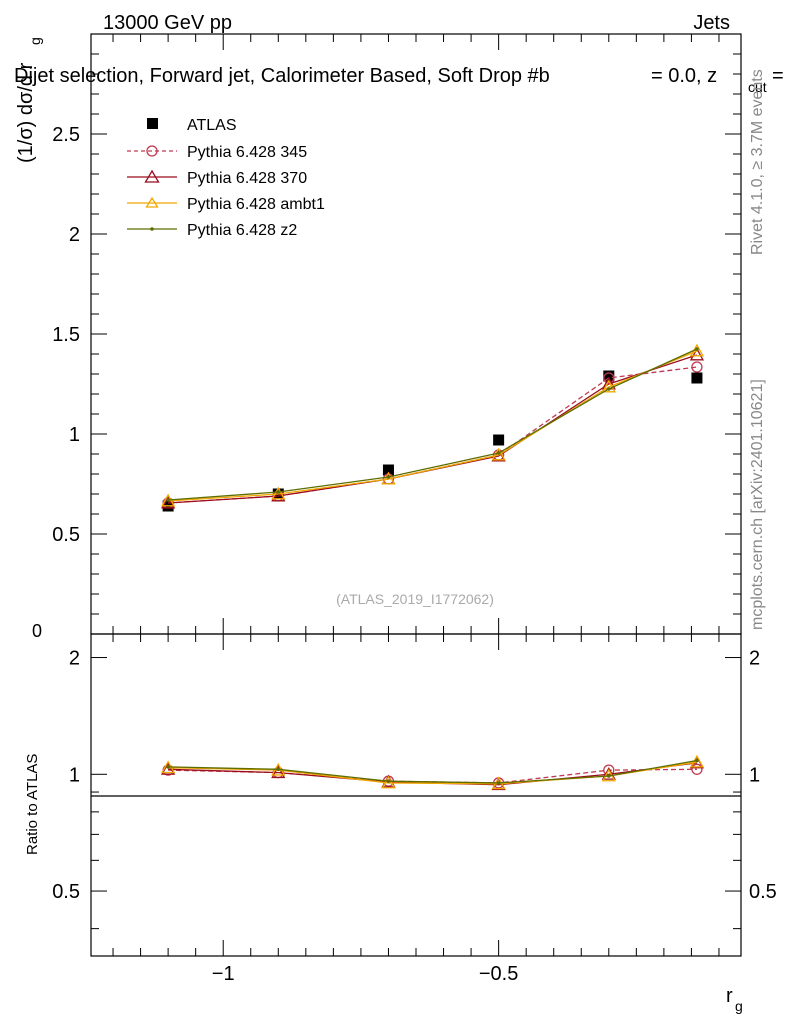 This screenshot has width=786, height=1024. What do you see at coordinates (66, 135) in the screenshot?
I see `main-y-tick-label: 2.5` at bounding box center [66, 135].